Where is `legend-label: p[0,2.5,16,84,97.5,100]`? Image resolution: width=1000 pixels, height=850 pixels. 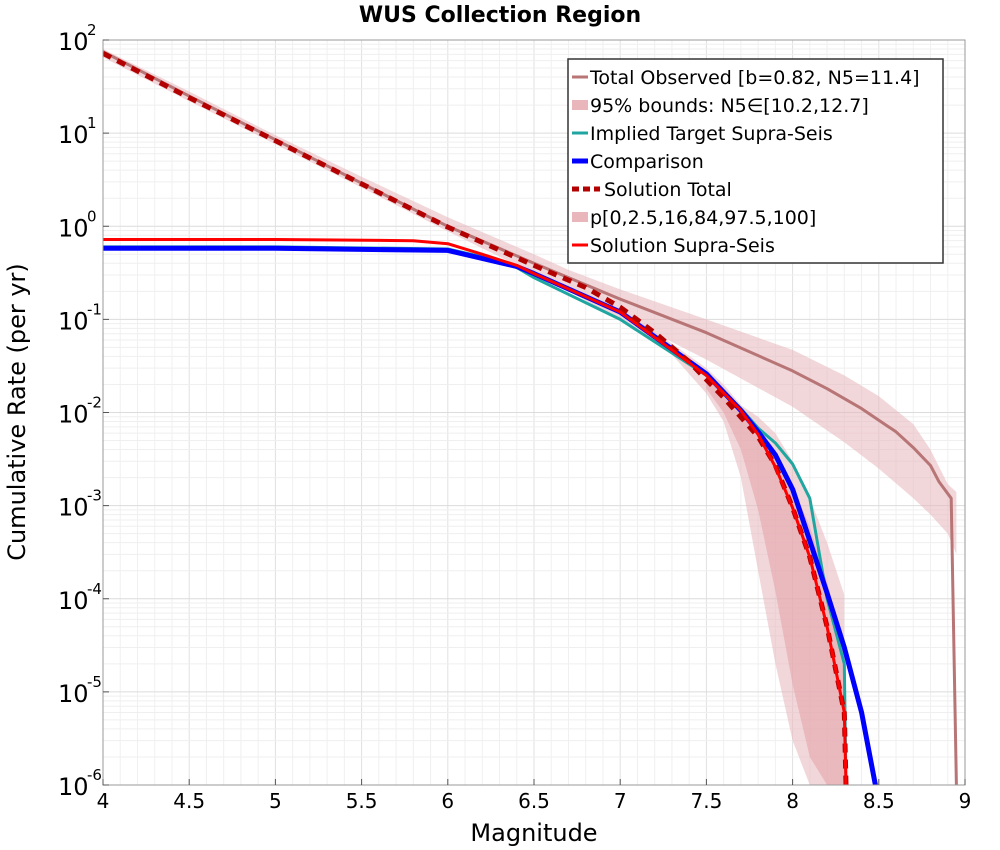
legend-label: p[0,2.5,16,84,97.5,100] is located at coordinates (703, 218).